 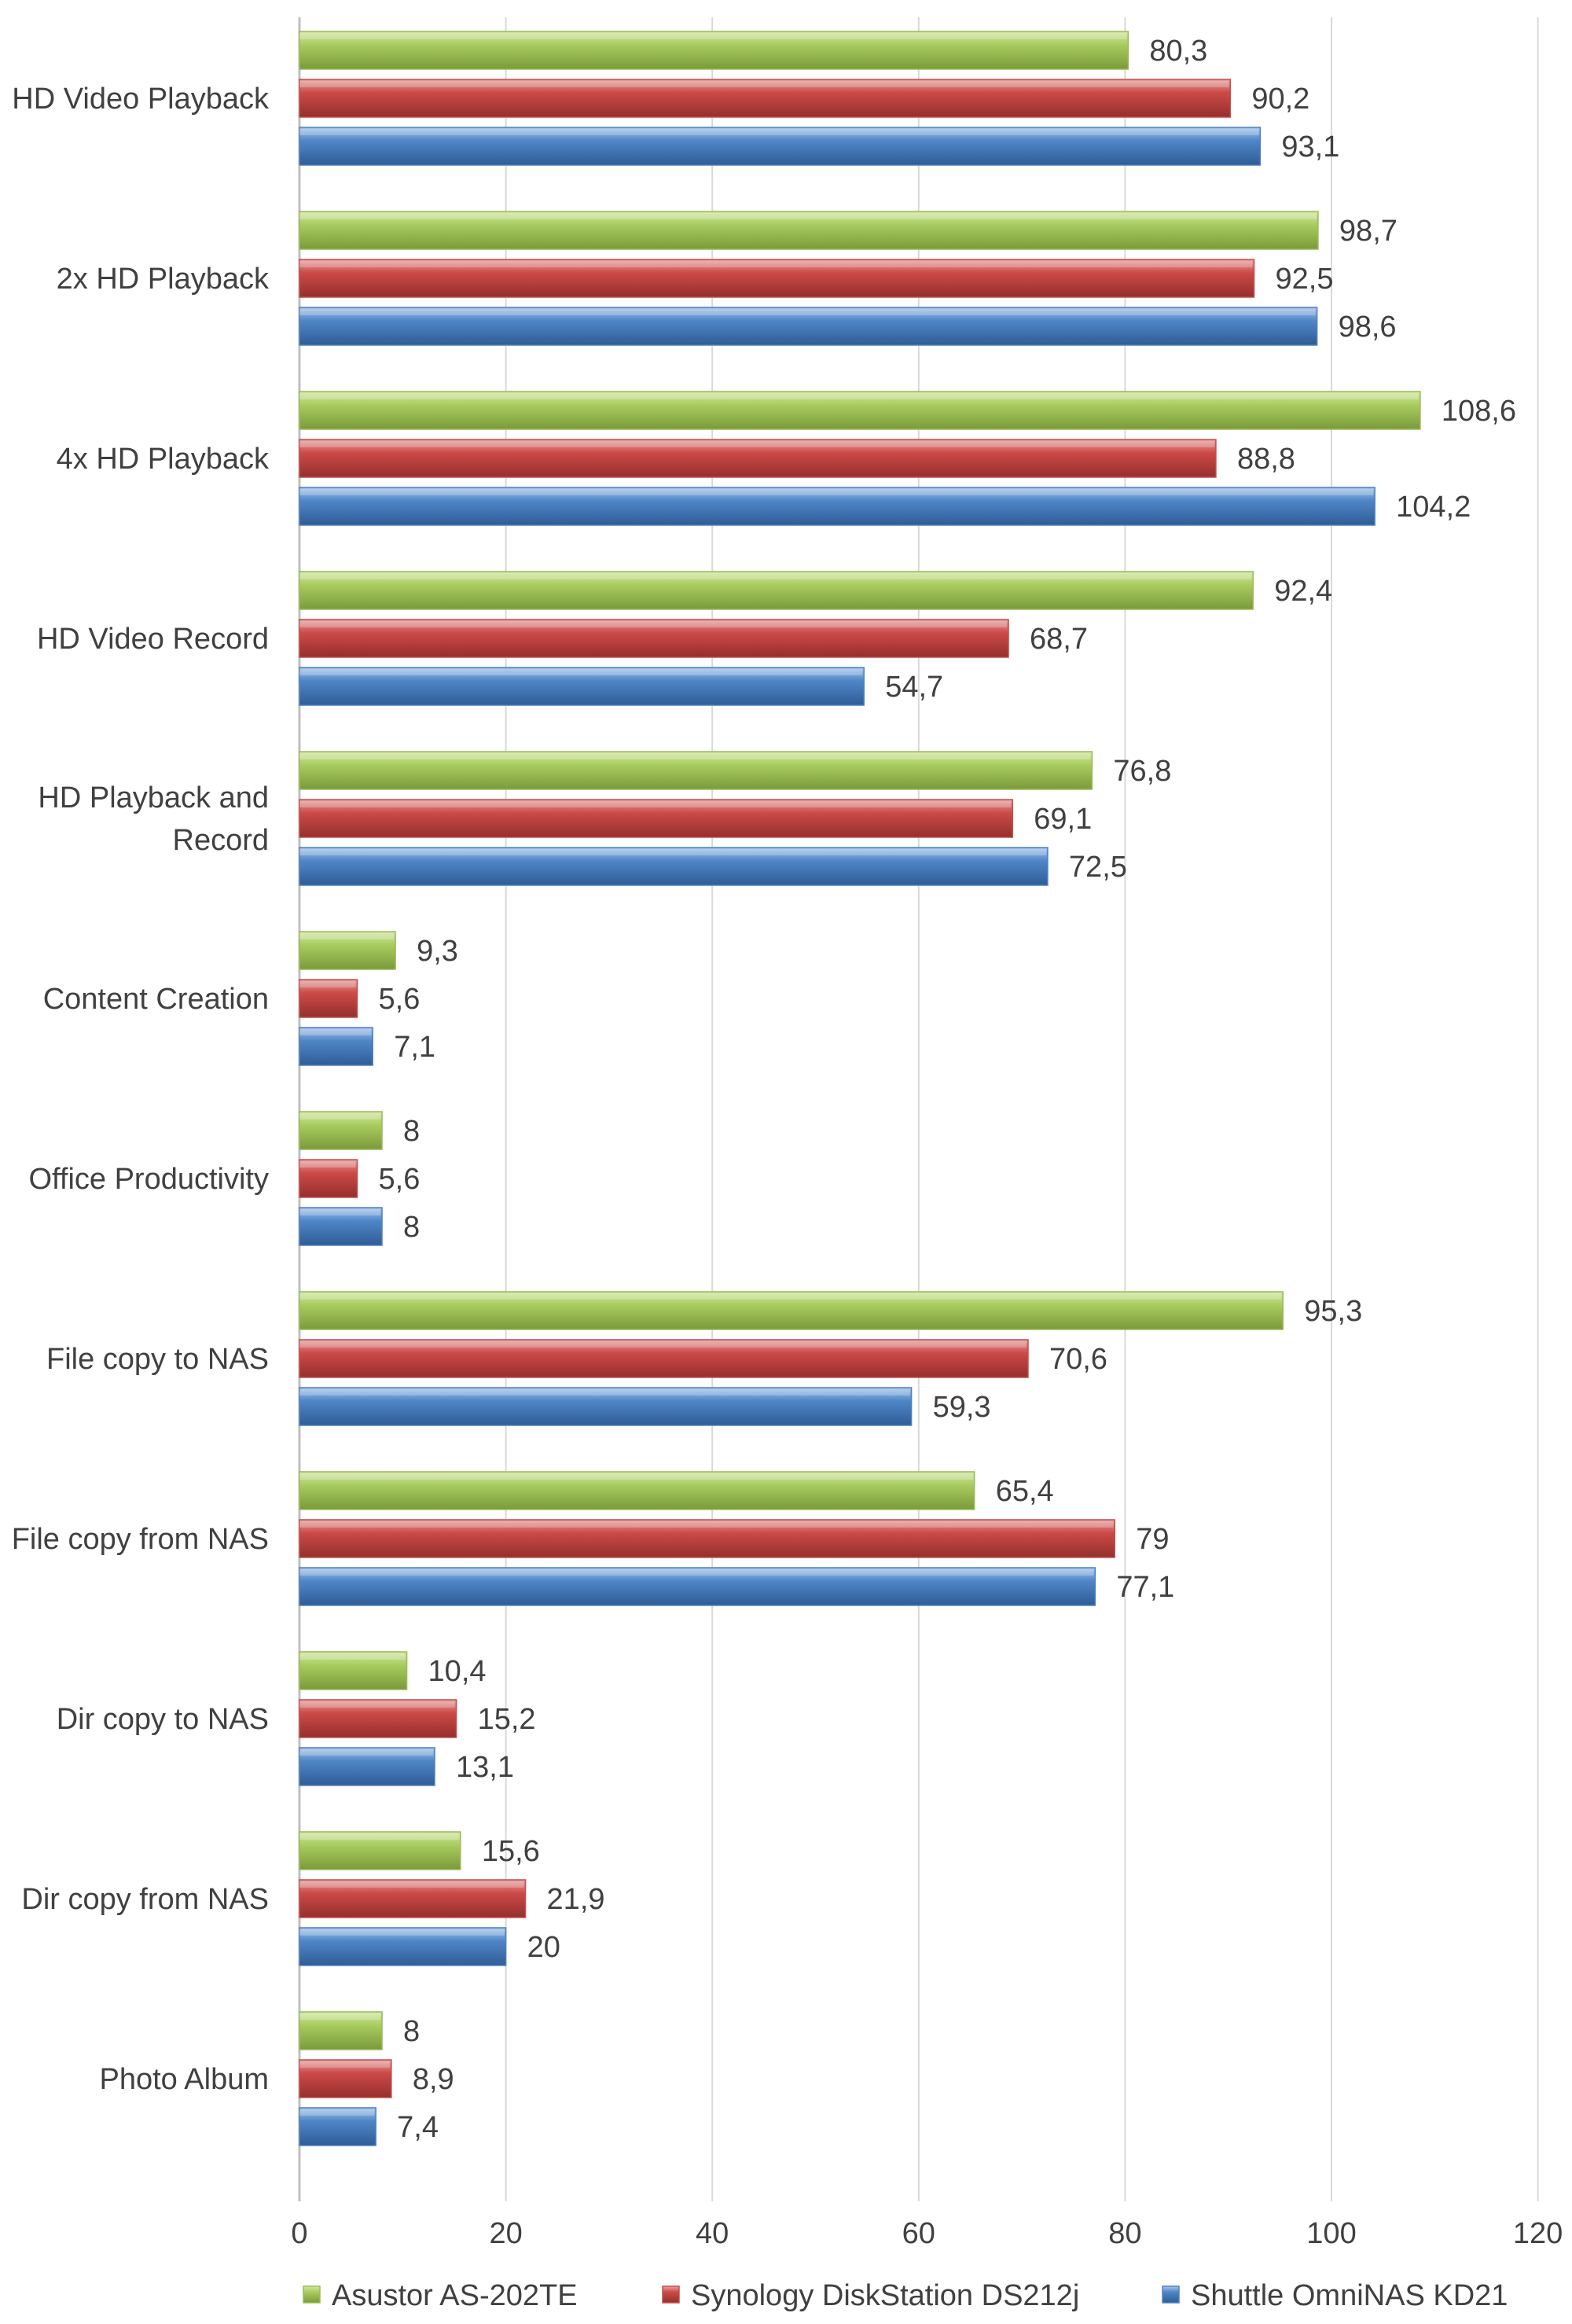 What do you see at coordinates (145, 1900) in the screenshot?
I see `category-label: Dir copy from NAS` at bounding box center [145, 1900].